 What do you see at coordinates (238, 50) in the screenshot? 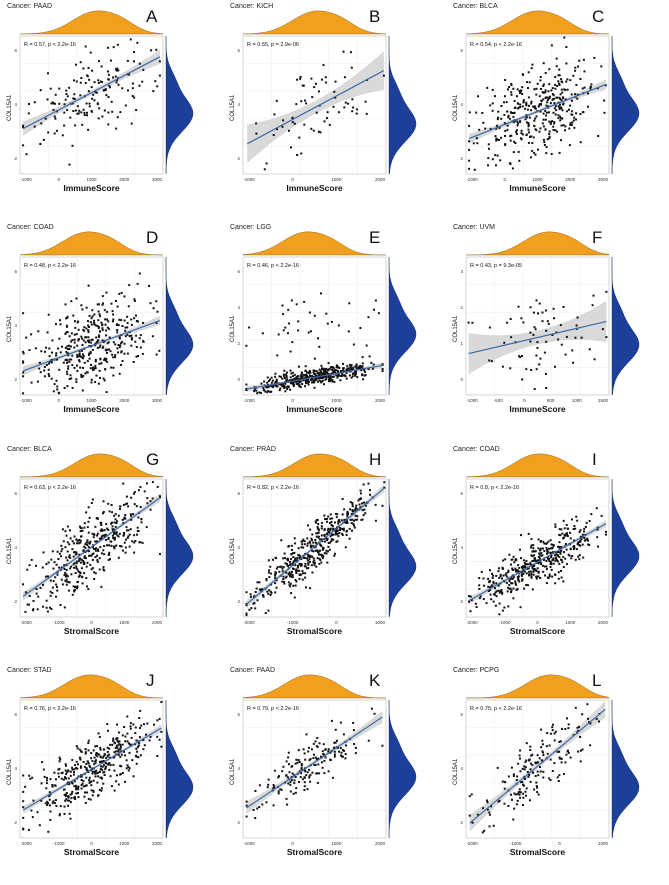
I see `y-tick-label: 6` at bounding box center [238, 50].